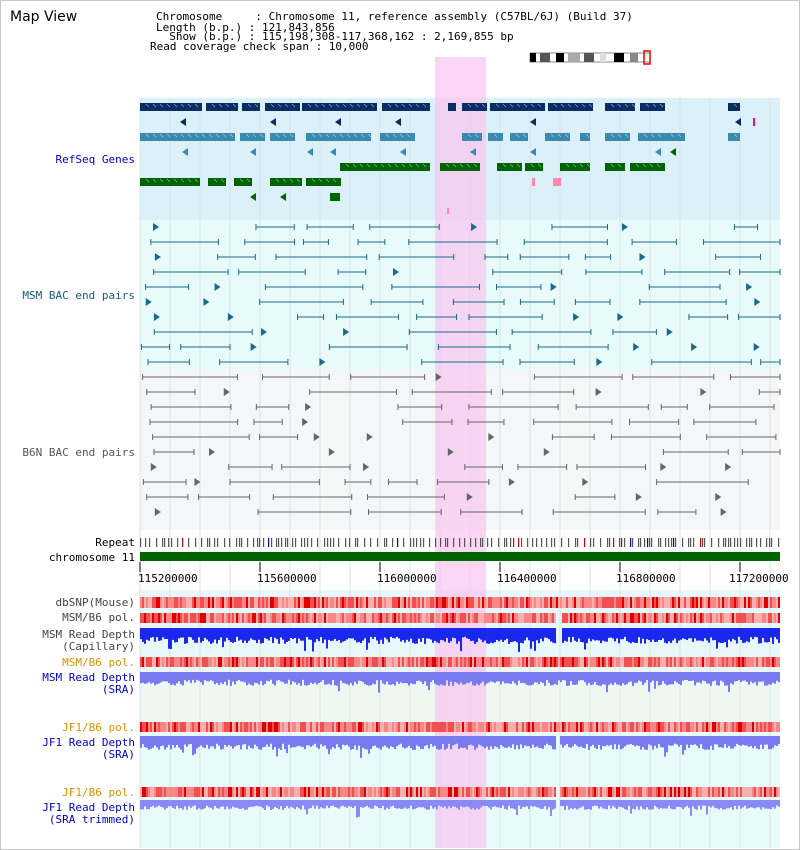  What do you see at coordinates (78, 452) in the screenshot?
I see `track-label-b6n-bac: B6N BAC end pairs` at bounding box center [78, 452].